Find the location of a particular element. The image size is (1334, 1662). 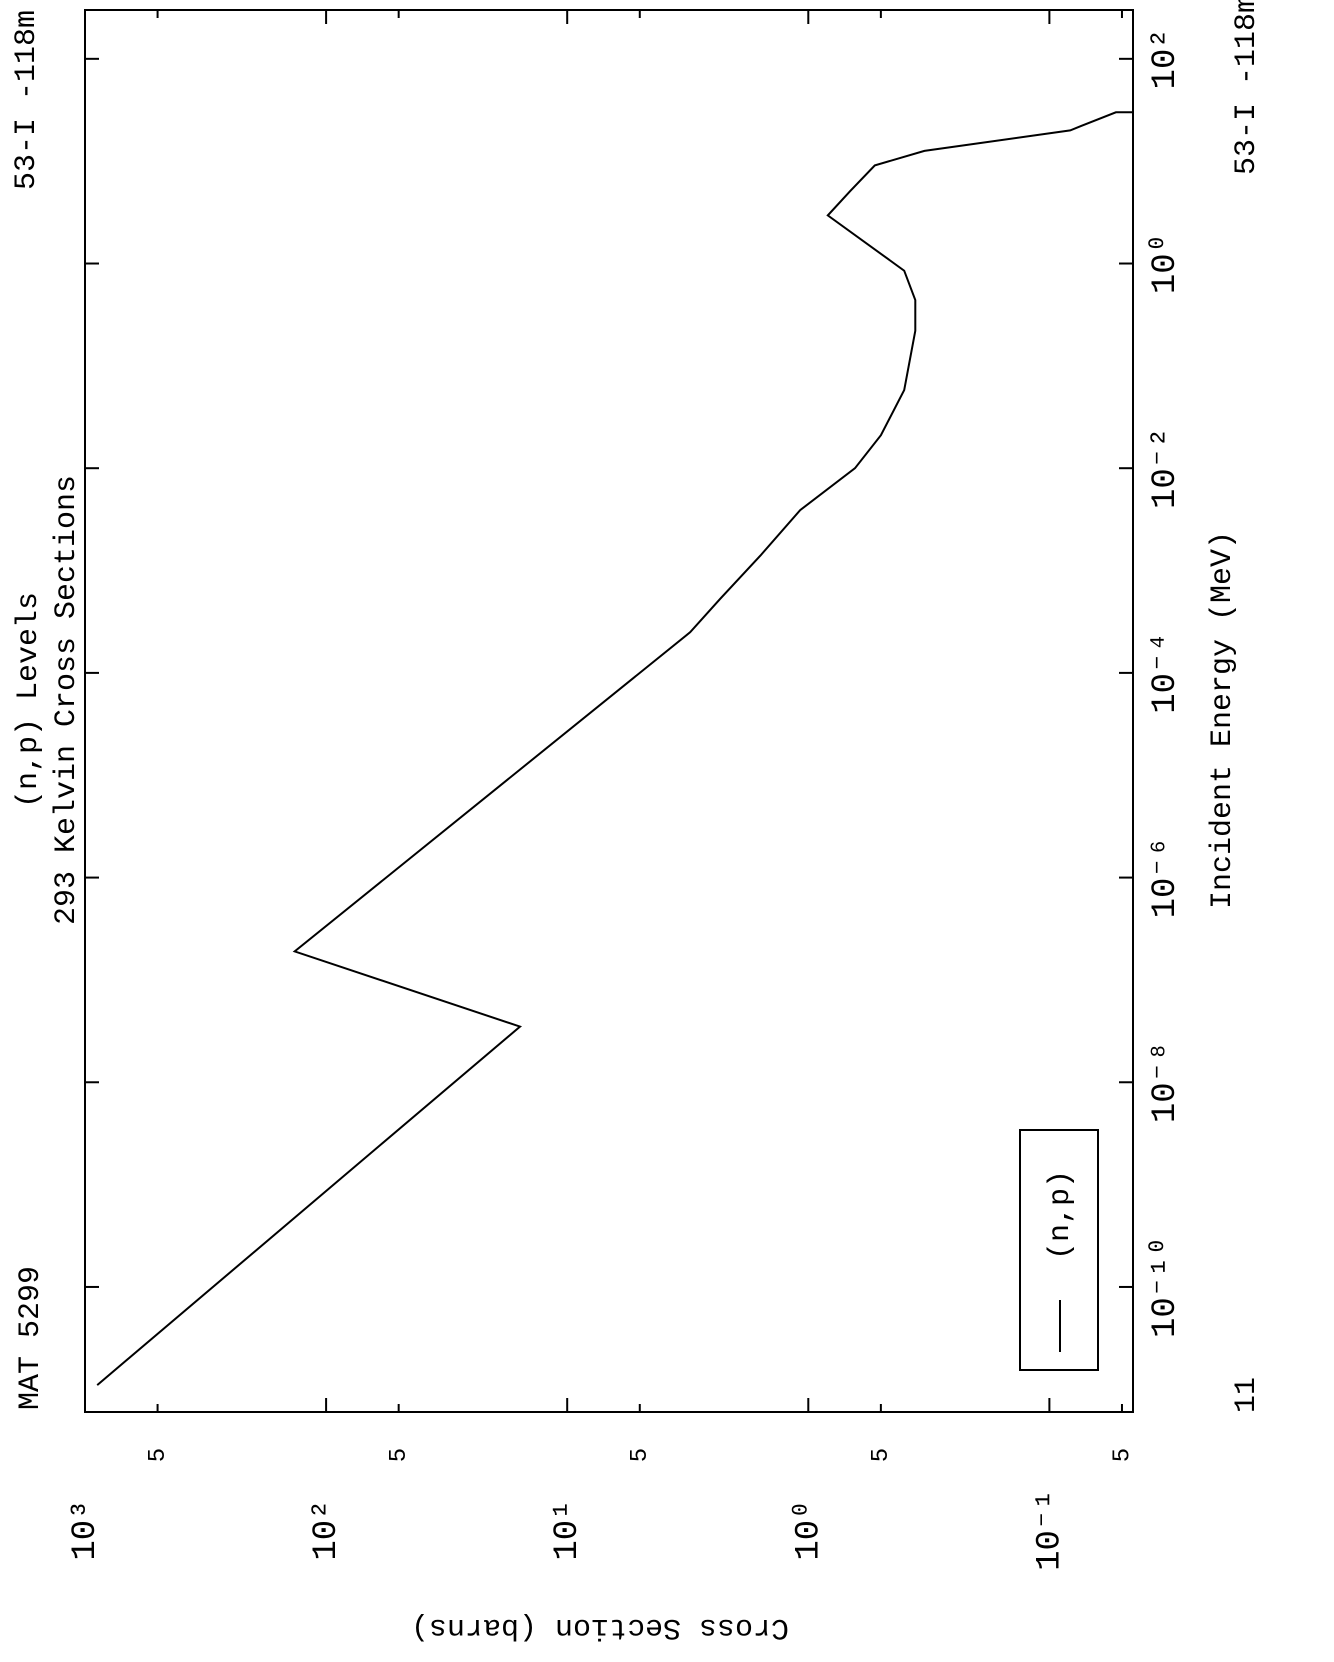

y-axis-label: Cross Section (barns) is located at coordinates (600, 1627).